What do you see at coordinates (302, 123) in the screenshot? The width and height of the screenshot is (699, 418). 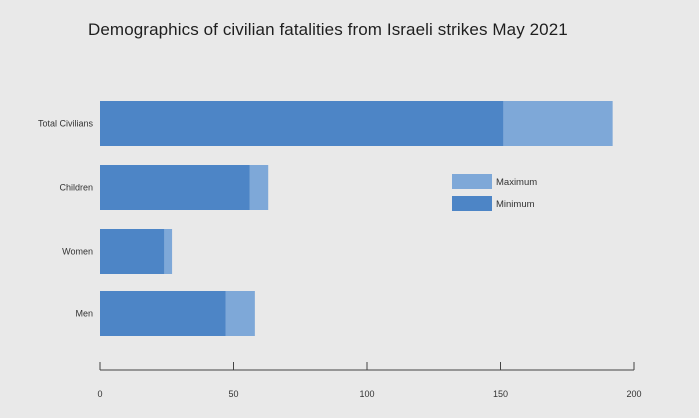 I see `bar-minimum-total-civilians` at bounding box center [302, 123].